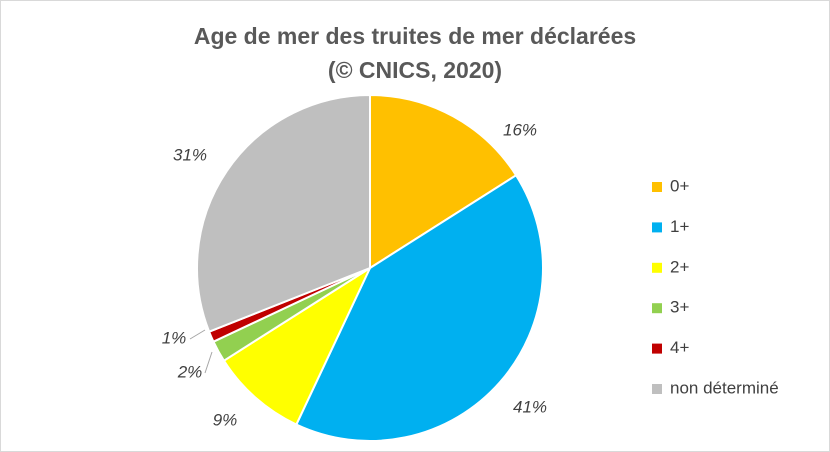 This screenshot has width=830, height=452. What do you see at coordinates (415, 36) in the screenshot?
I see `chart-title: Age de mer des truites de mer déclarées` at bounding box center [415, 36].